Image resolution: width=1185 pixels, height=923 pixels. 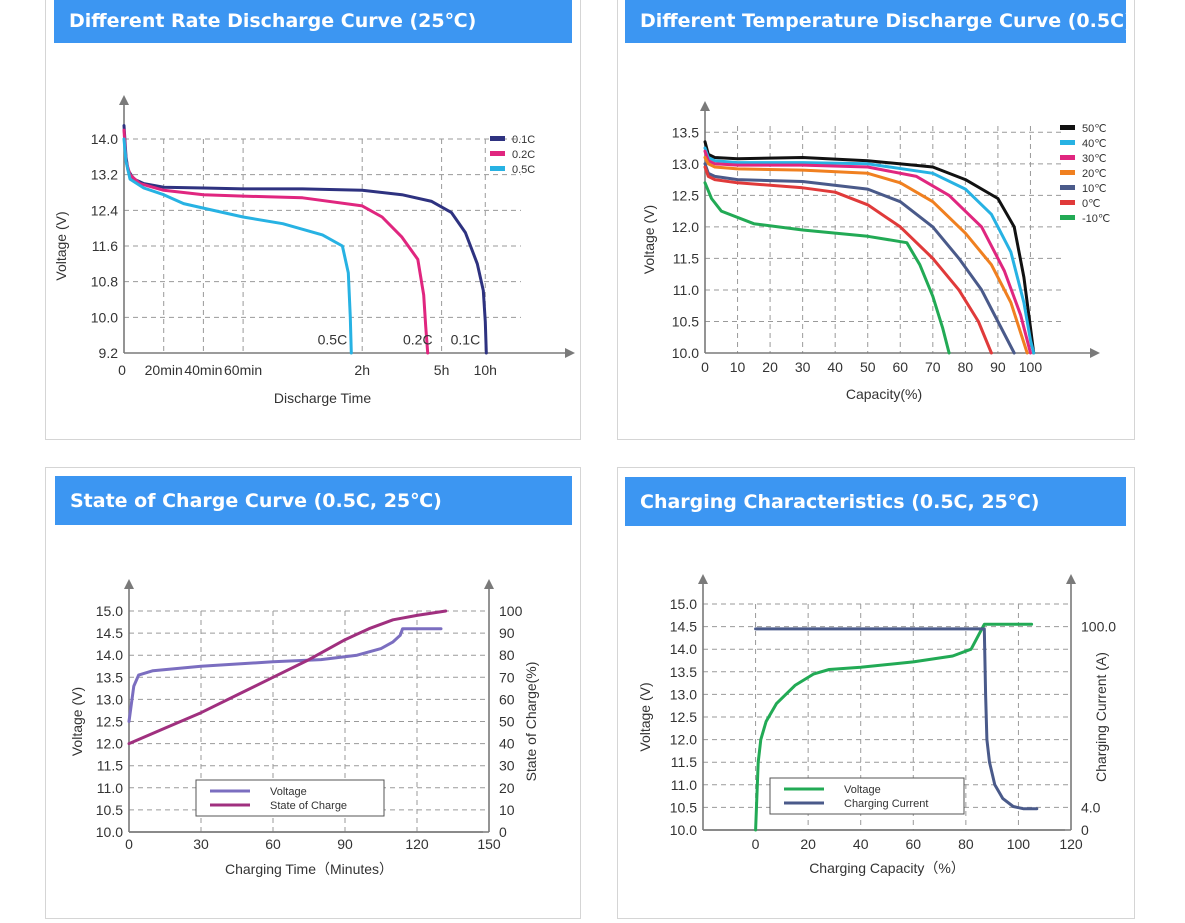 I want to click on y2-tick-label: 40, so click(x=507, y=744).